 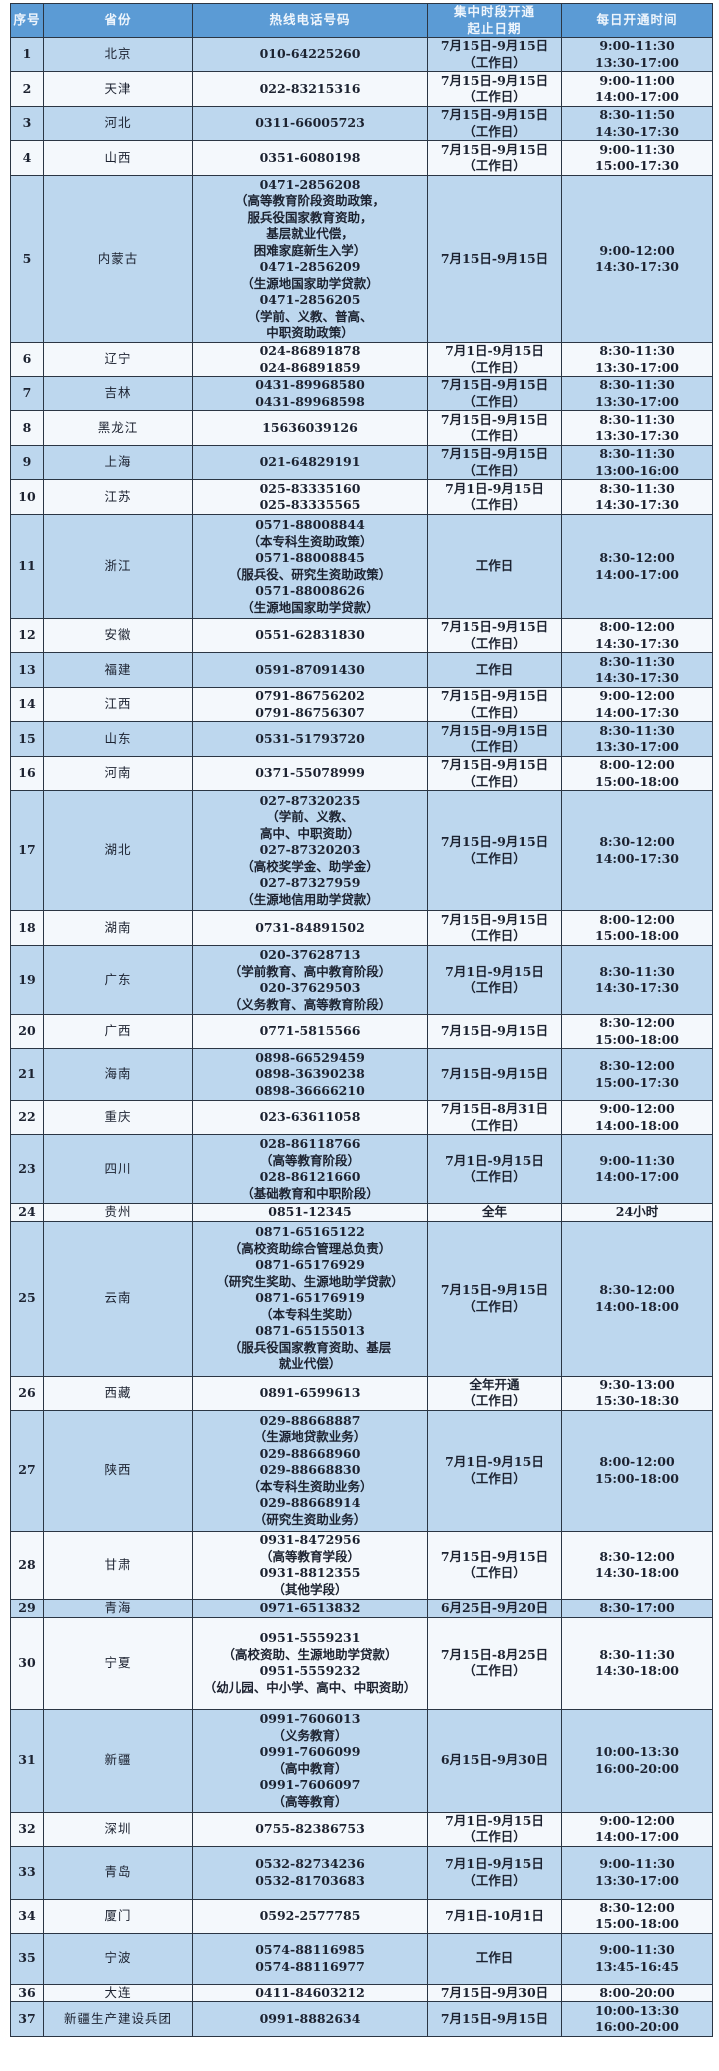 I want to click on phone-cell: 0411-84603212, so click(x=310, y=1992).